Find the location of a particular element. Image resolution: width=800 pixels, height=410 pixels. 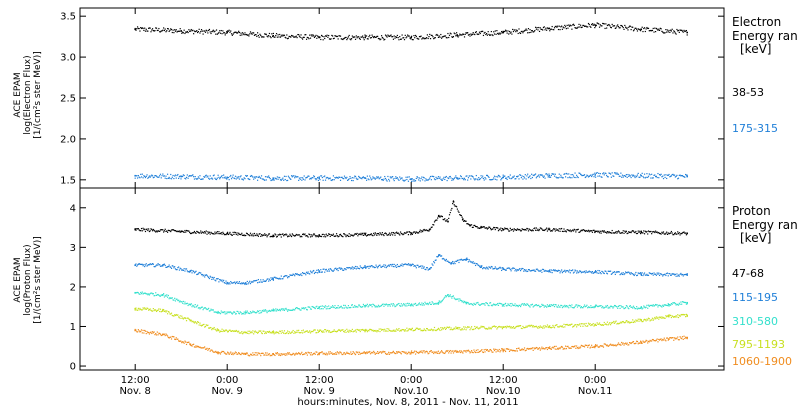

y-tick-label: 2 is located at coordinates (73, 287).